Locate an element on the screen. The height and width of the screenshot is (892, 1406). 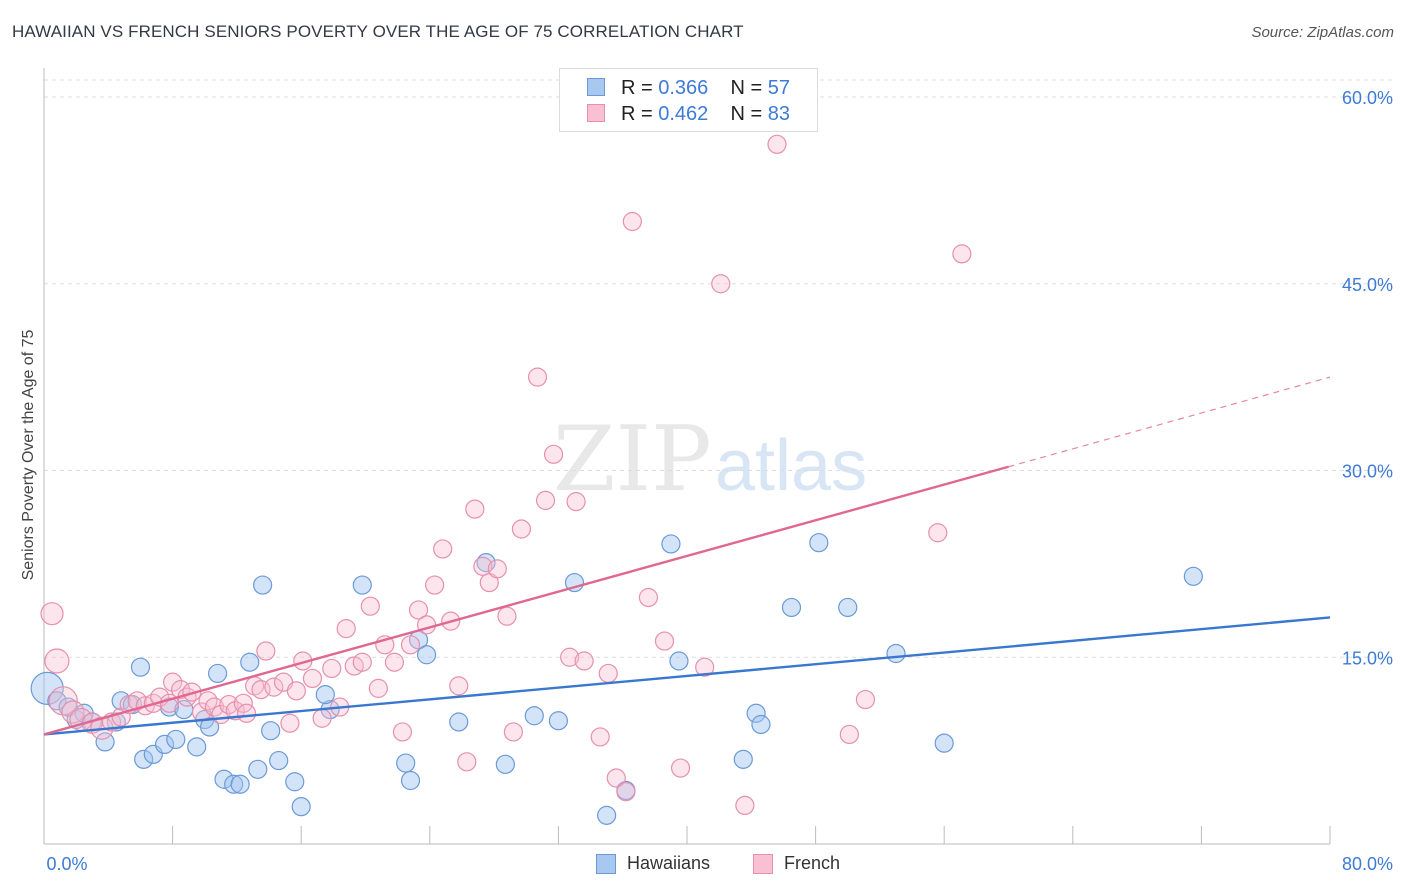
y-tick-label: 45.0% is located at coordinates (1367, 285).